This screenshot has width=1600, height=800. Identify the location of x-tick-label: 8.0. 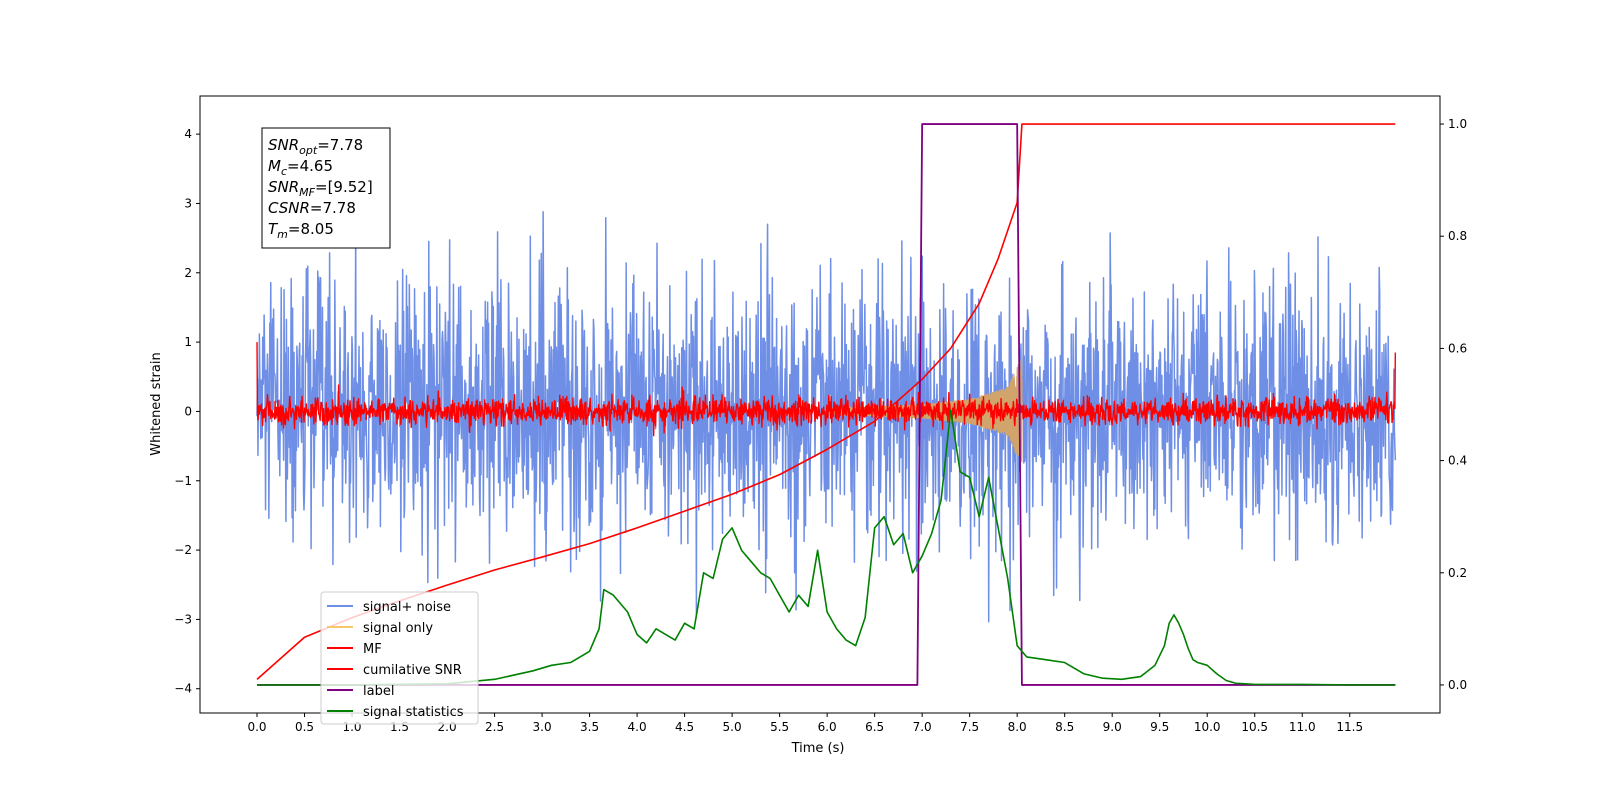
(1017, 727).